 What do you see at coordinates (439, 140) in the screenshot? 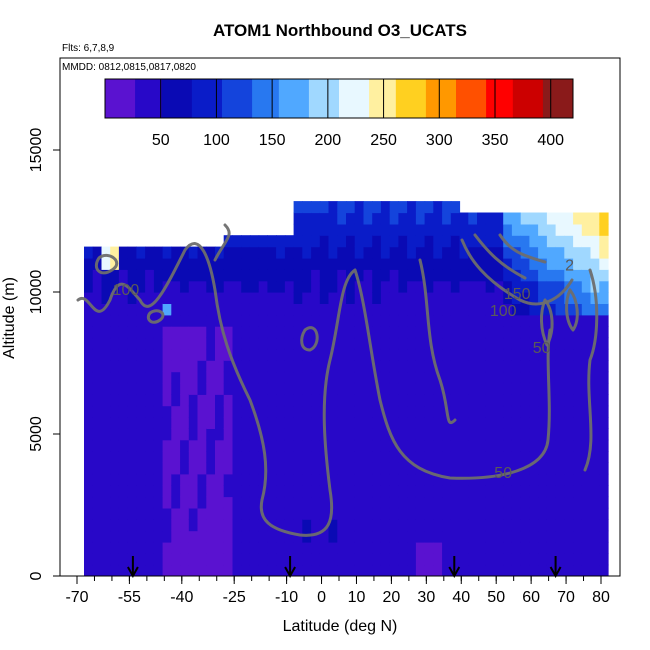
I see `colorbar-tick-label: 300` at bounding box center [439, 140].